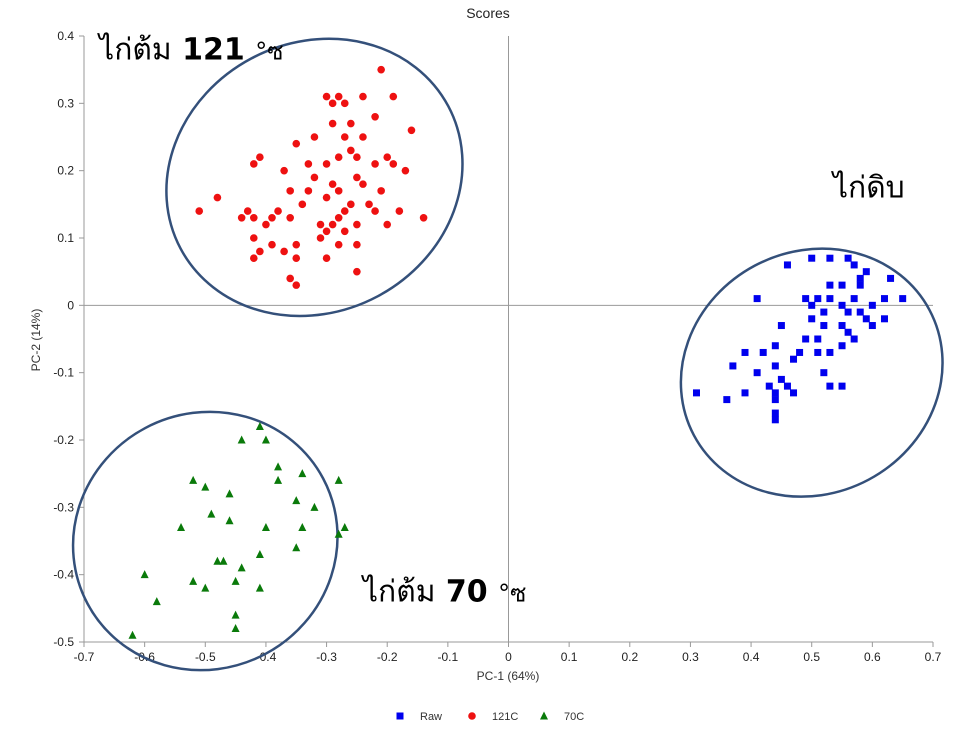 The height and width of the screenshot is (753, 976). I want to click on ellipse-raw, so click(811, 372).